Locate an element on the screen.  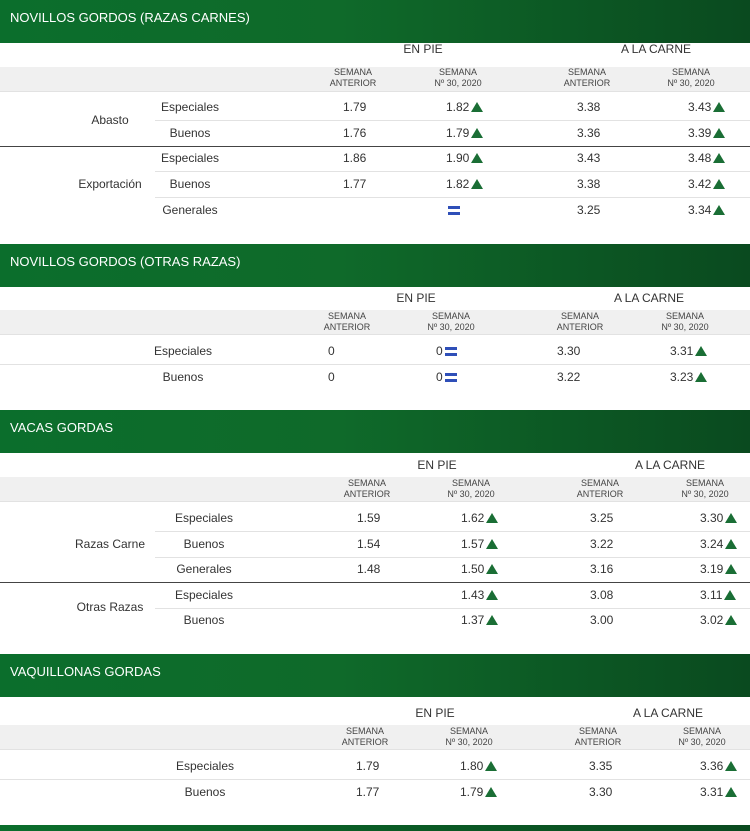
pie-actual-value: 1.37 is located at coordinates (480, 620).